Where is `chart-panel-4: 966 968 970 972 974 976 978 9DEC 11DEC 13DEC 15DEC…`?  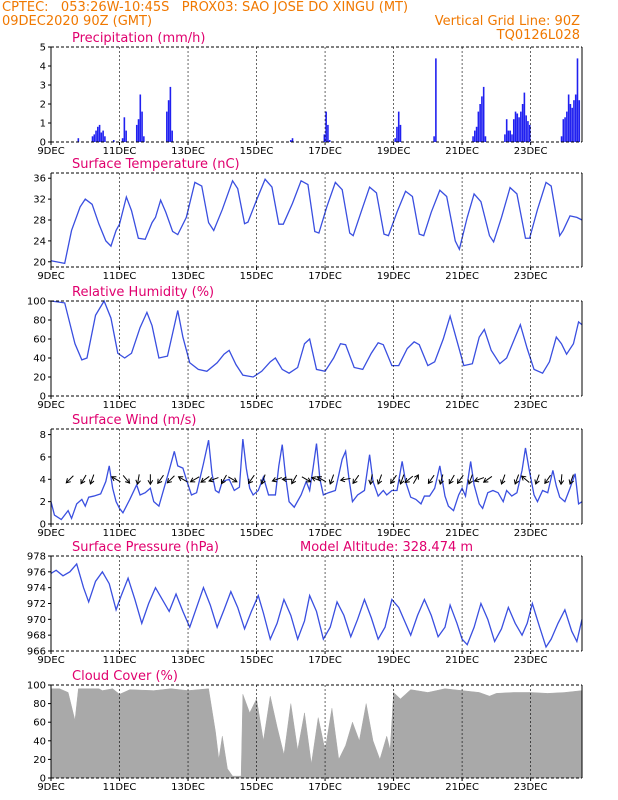
chart-panel-4: 966 968 970 972 974 976 978 9DEC 11DEC 13DEC 15DEC… is located at coordinates (305, 603).